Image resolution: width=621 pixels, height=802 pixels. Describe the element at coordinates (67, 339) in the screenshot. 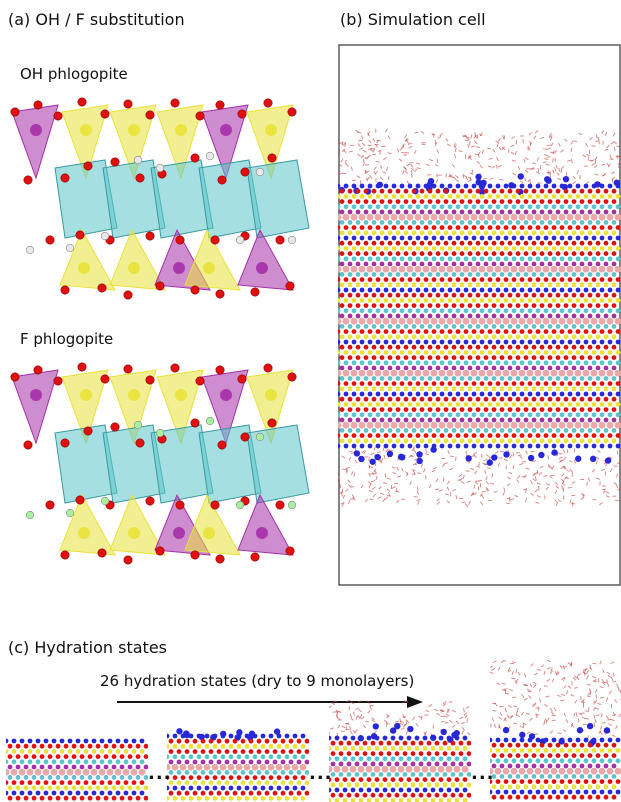

I see `f-phlogopite-label: F phlogopite` at that location.